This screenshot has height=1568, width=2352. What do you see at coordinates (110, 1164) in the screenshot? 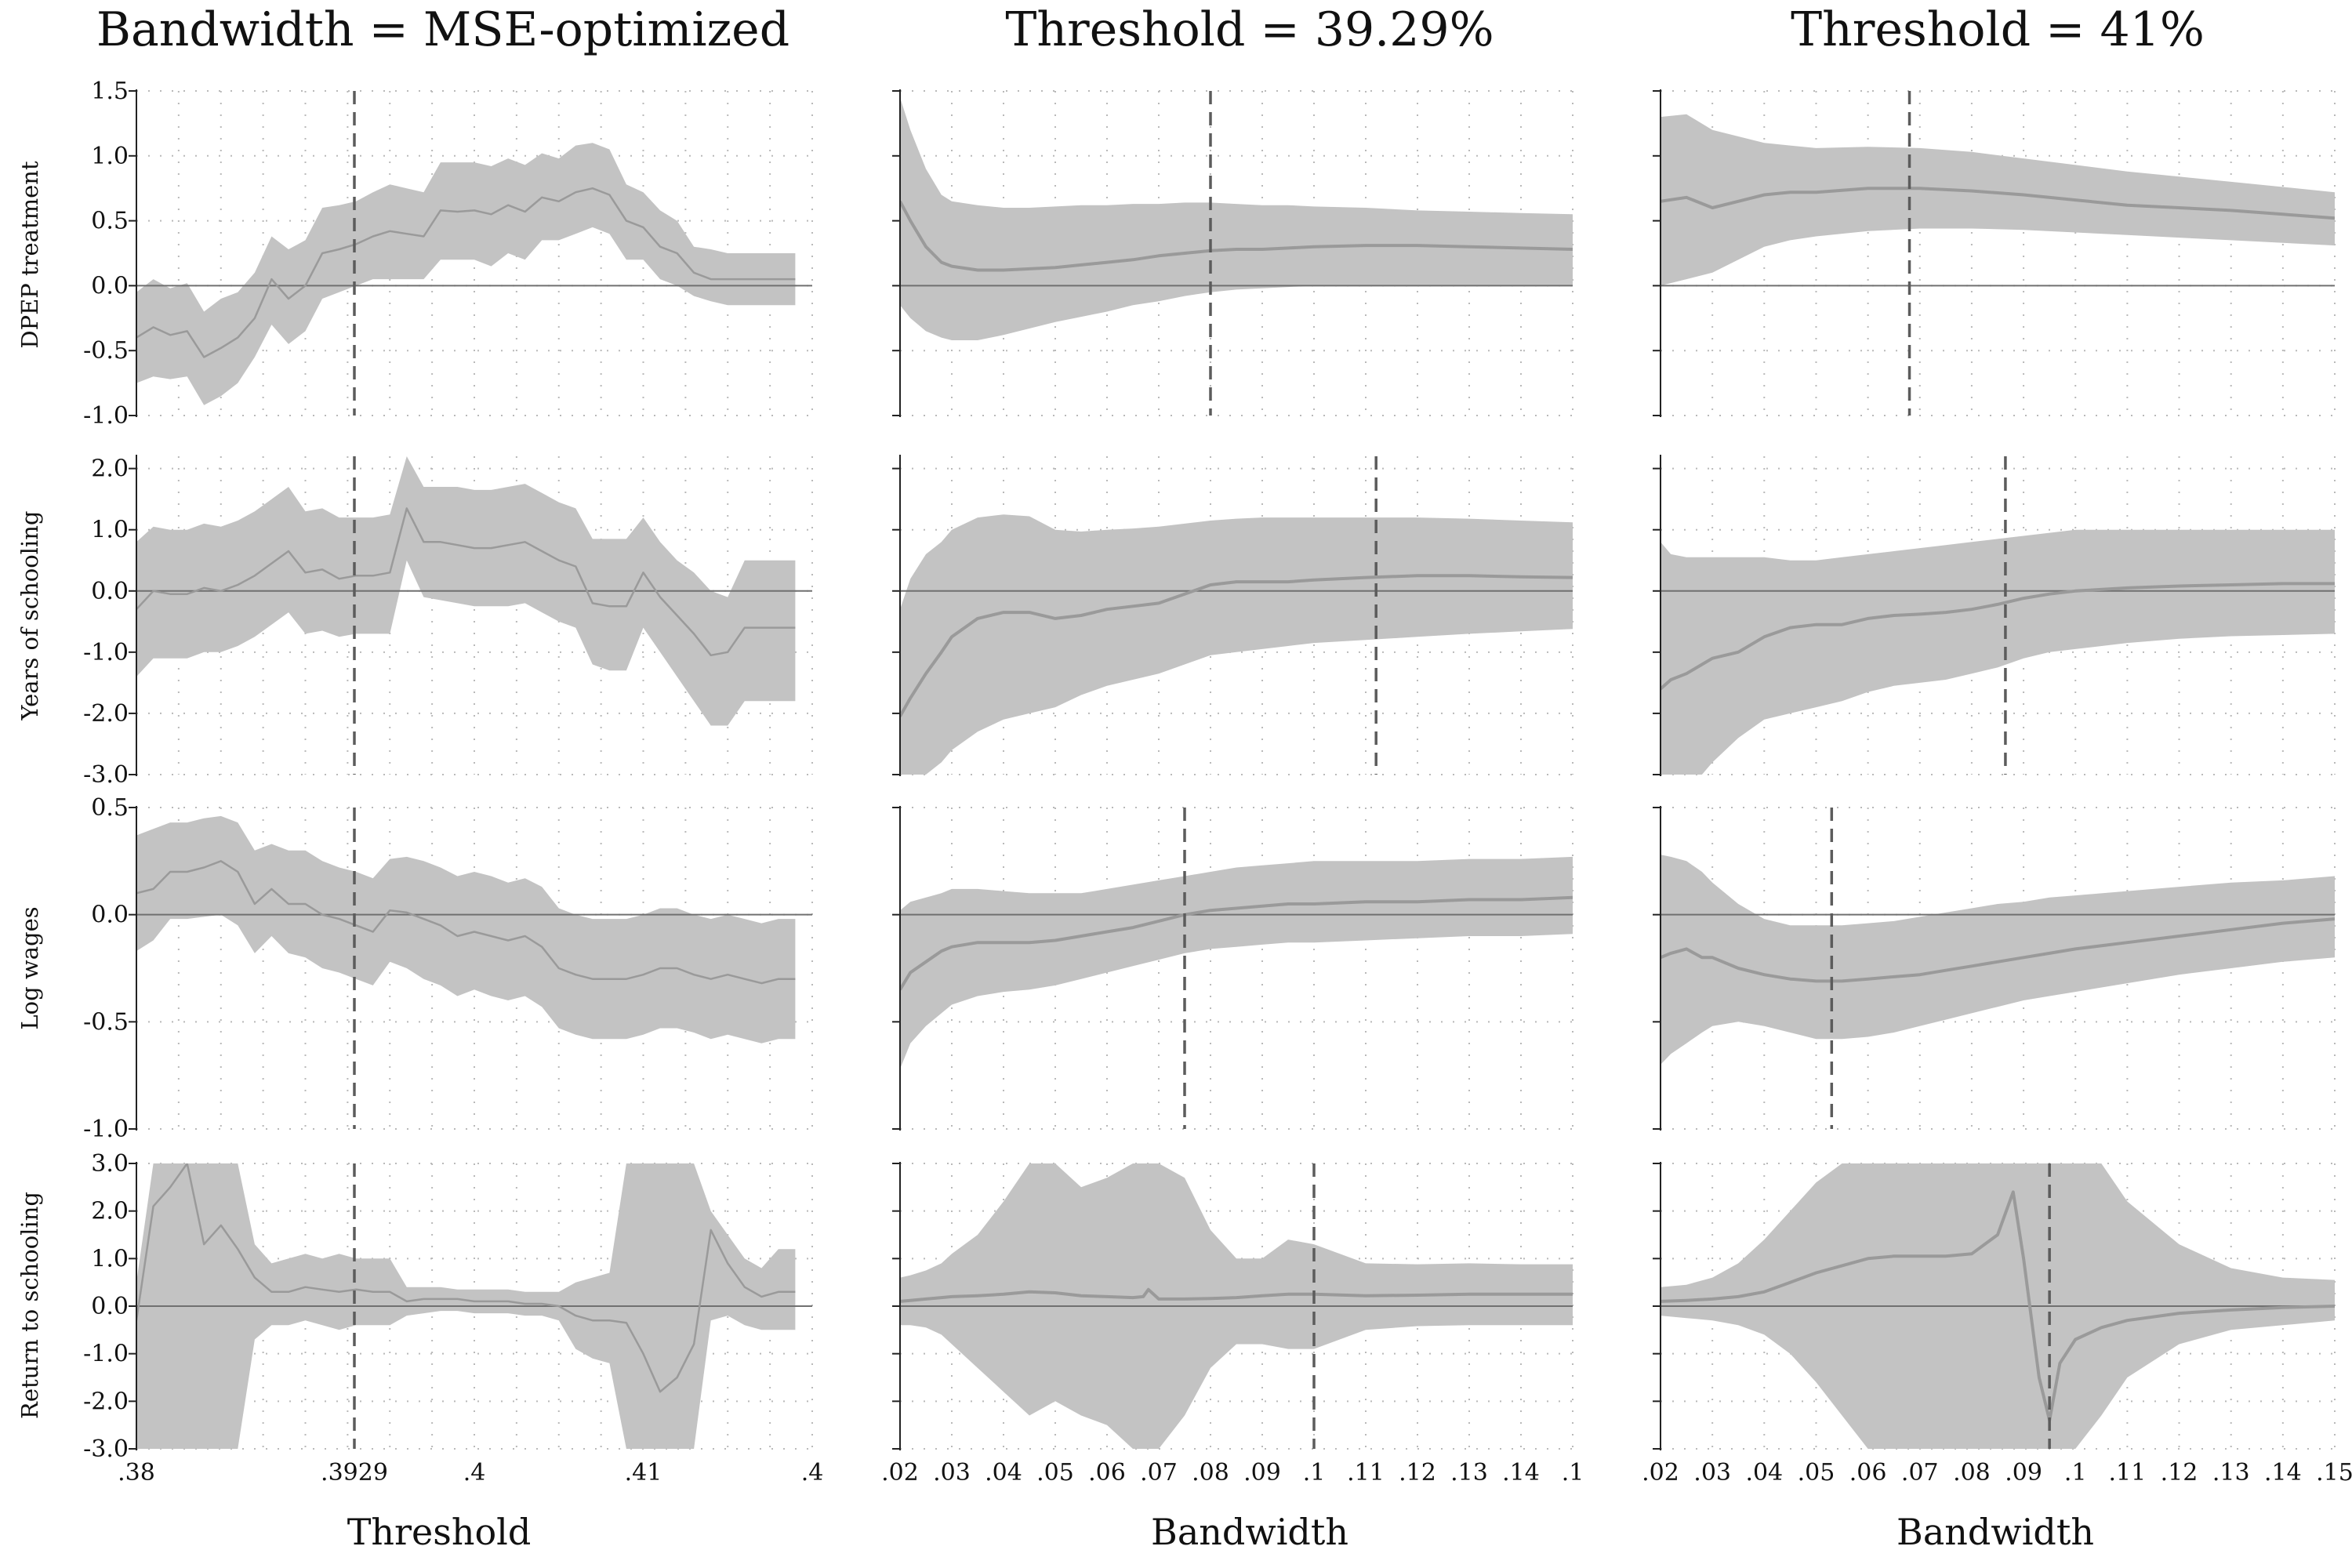
I see `y-tick-label: 3.0` at bounding box center [110, 1164].